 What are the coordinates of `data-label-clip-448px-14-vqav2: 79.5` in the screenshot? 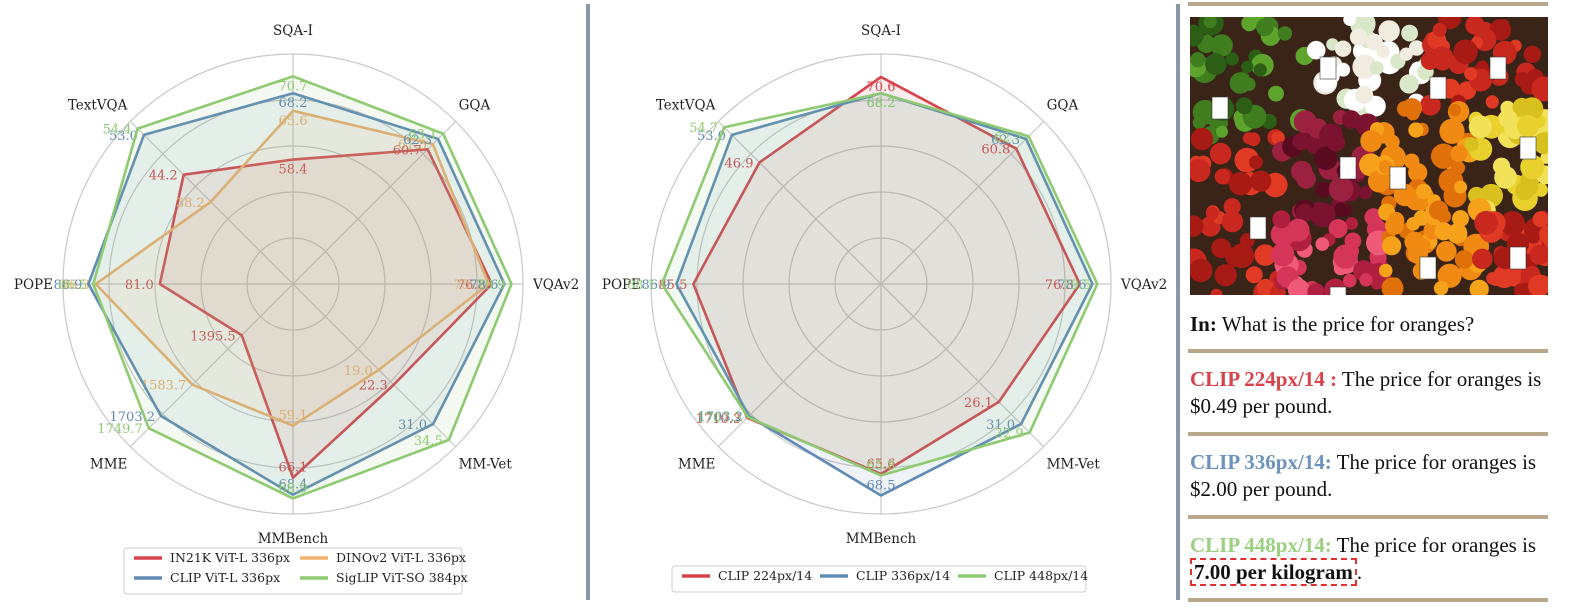 It's located at (1076, 285).